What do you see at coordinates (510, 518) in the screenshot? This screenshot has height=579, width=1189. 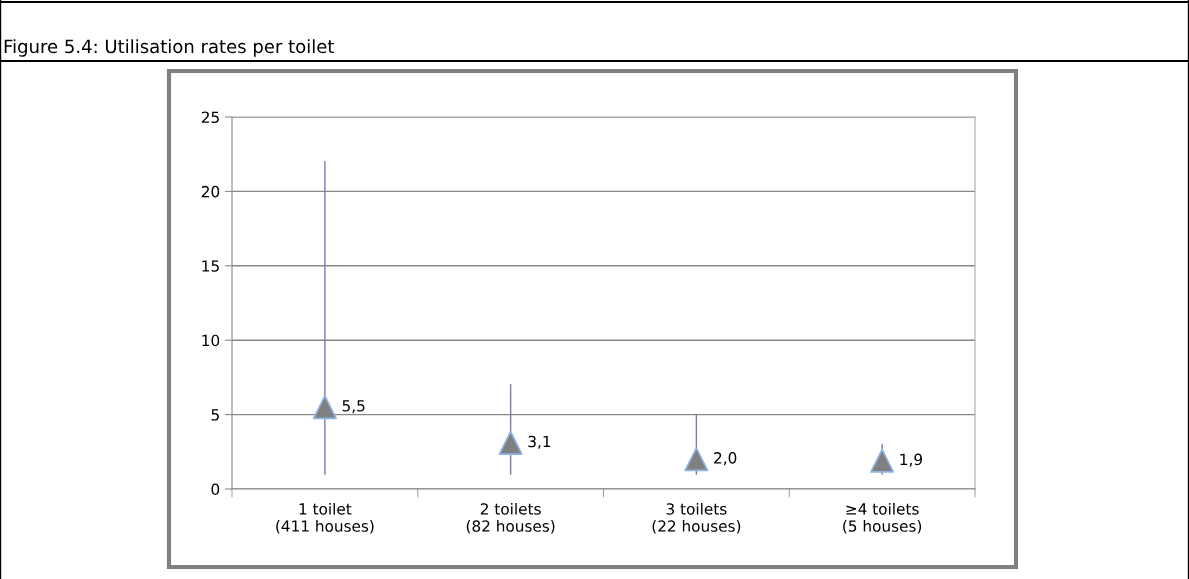 I see `x-tick-label: 2 toilets (82 houses)` at bounding box center [510, 518].